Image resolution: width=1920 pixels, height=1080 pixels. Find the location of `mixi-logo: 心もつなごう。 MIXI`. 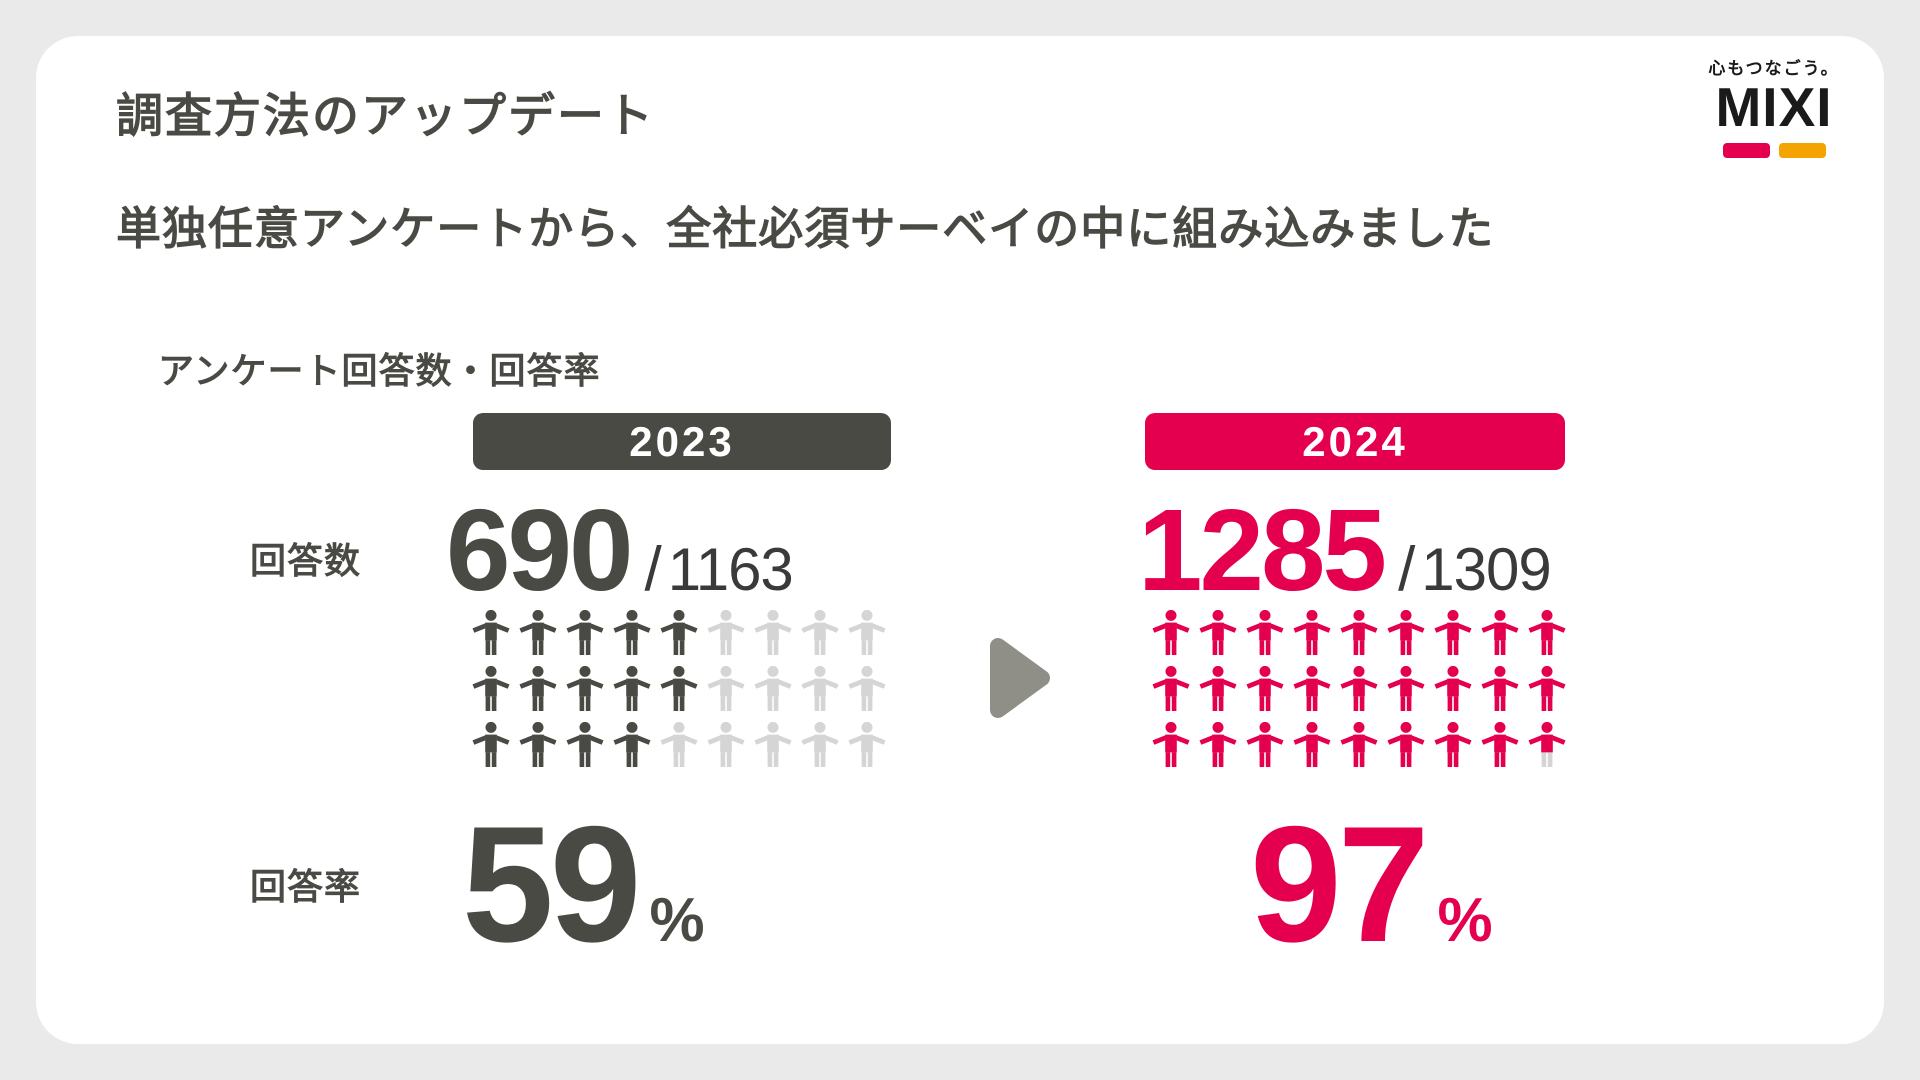

mixi-logo: 心もつなごう。 MIXI is located at coordinates (1774, 106).